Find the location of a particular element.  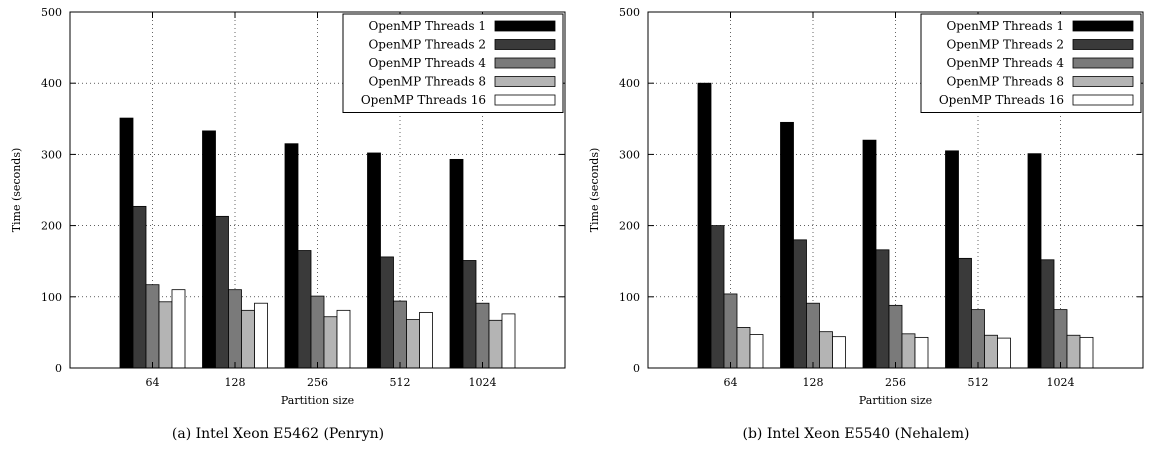

figure-caption: (a) Intel Xeon E5462 (Penryn) is located at coordinates (278, 434).